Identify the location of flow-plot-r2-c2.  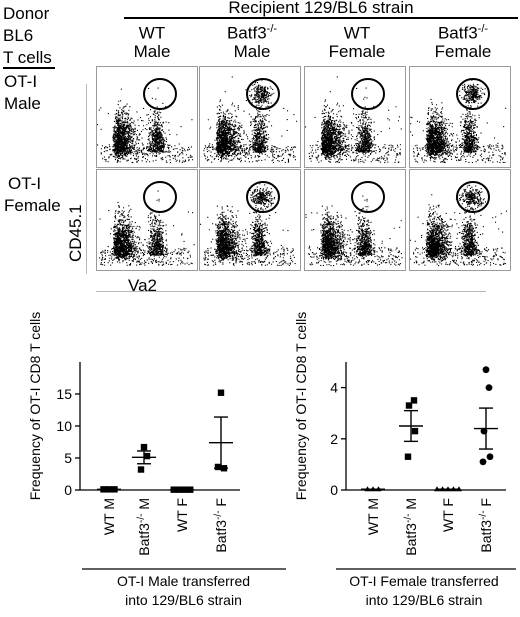
(250, 220).